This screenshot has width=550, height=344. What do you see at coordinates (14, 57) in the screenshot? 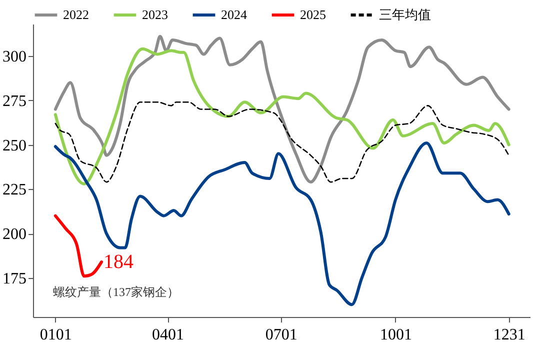
I see `y-tick-label: 300` at bounding box center [14, 57].